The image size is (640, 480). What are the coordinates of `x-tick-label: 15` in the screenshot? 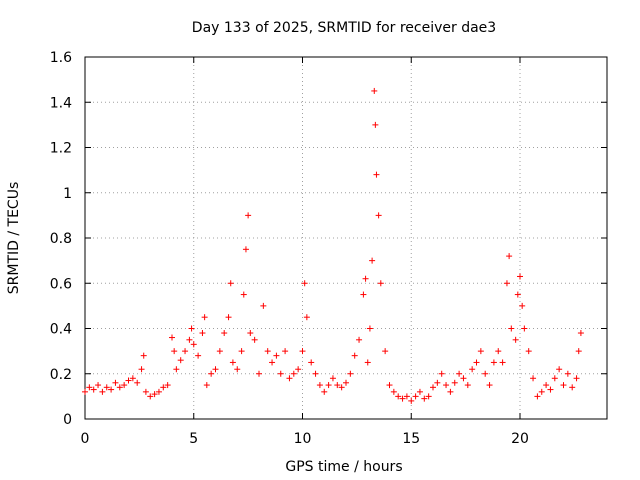 It's located at (411, 439).